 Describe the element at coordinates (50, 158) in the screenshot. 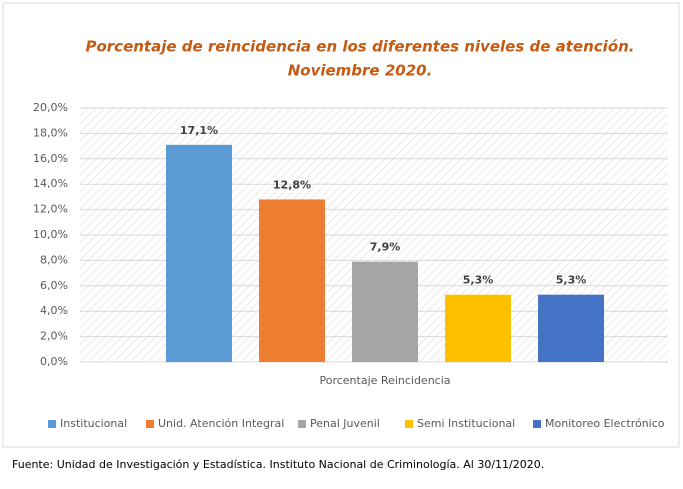

I see `y-tick-label: 16,0%` at that location.